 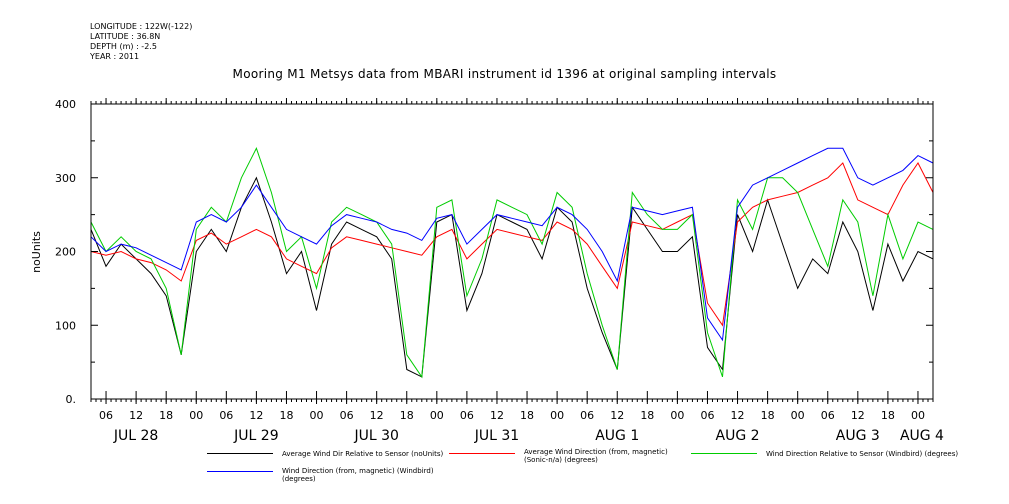 I want to click on x-day-label: JUL 31, so click(x=496, y=436).